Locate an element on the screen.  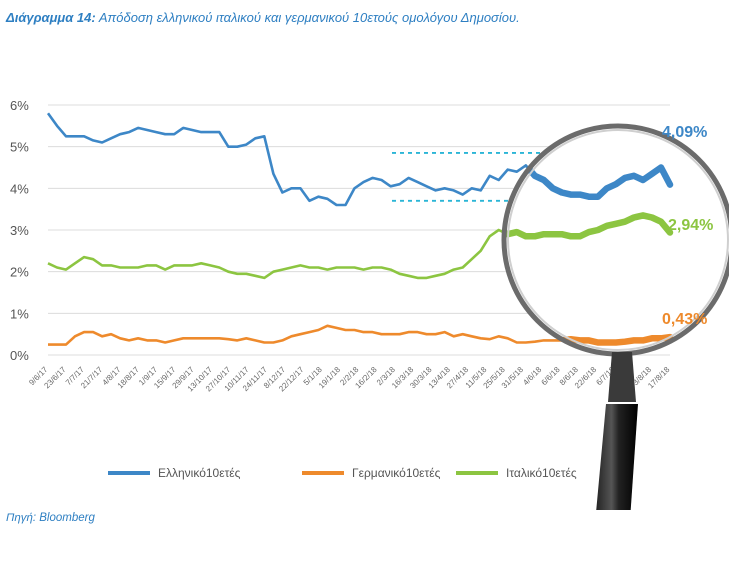
x-tick-label: 4/6/18 is located at coordinates (532, 376).